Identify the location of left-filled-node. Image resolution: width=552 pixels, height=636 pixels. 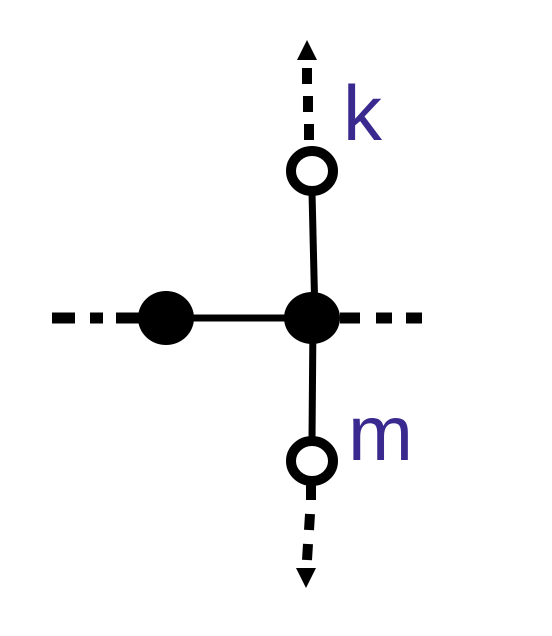
(166, 318).